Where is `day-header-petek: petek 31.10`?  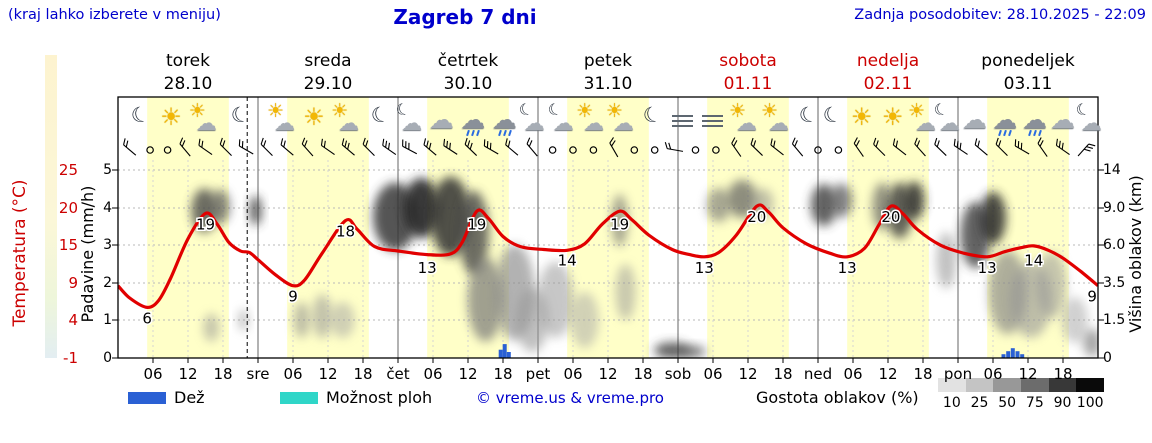
day-header-petek: petek 31.10 is located at coordinates (608, 72).